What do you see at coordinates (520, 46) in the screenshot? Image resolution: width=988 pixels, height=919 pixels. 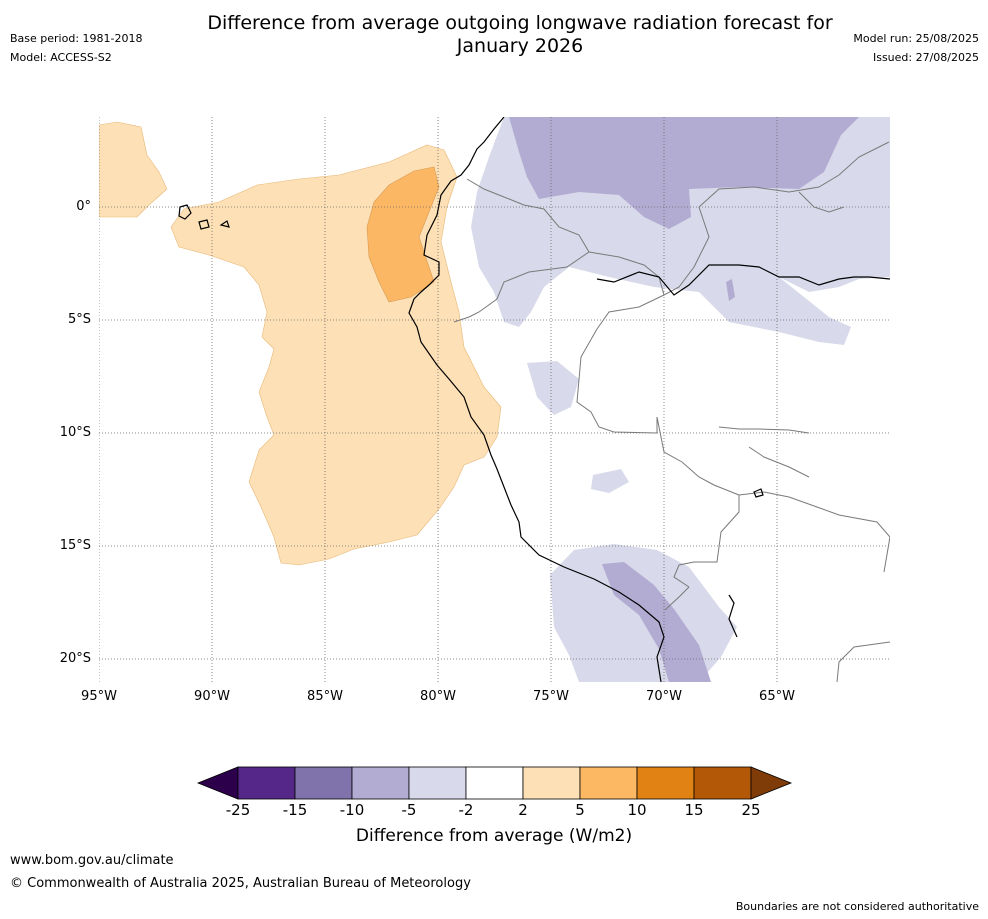 I see `title-line-2: January 2026` at bounding box center [520, 46].